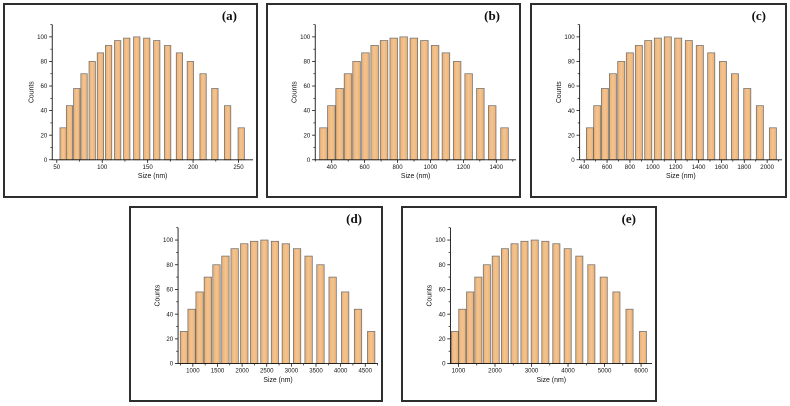 Image resolution: width=790 pixels, height=406 pixels. What do you see at coordinates (148, 167) in the screenshot?
I see `x-tick-label: 150` at bounding box center [148, 167].